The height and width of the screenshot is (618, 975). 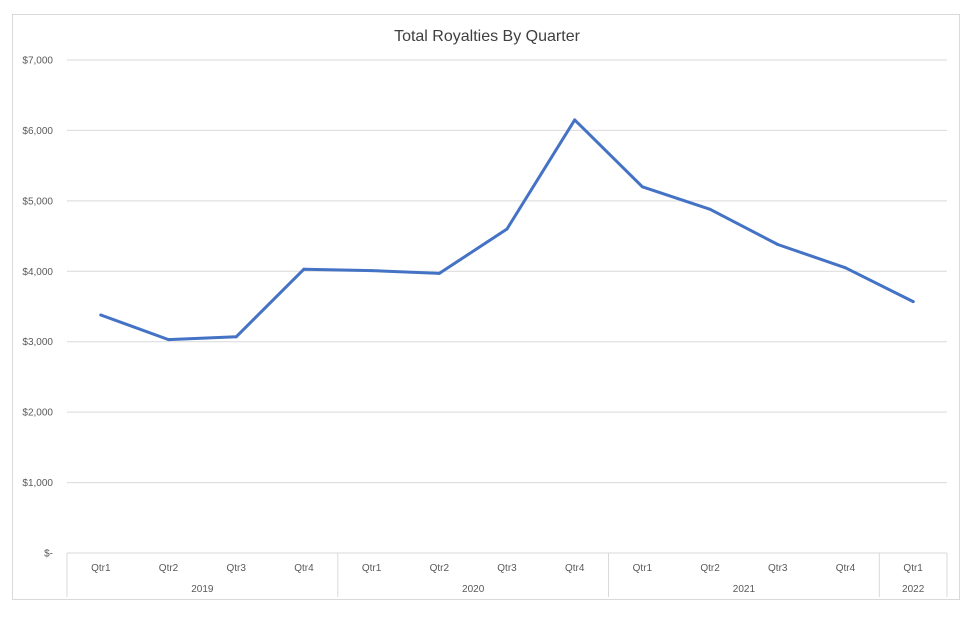 I want to click on group-label: 2019, so click(x=202, y=589).